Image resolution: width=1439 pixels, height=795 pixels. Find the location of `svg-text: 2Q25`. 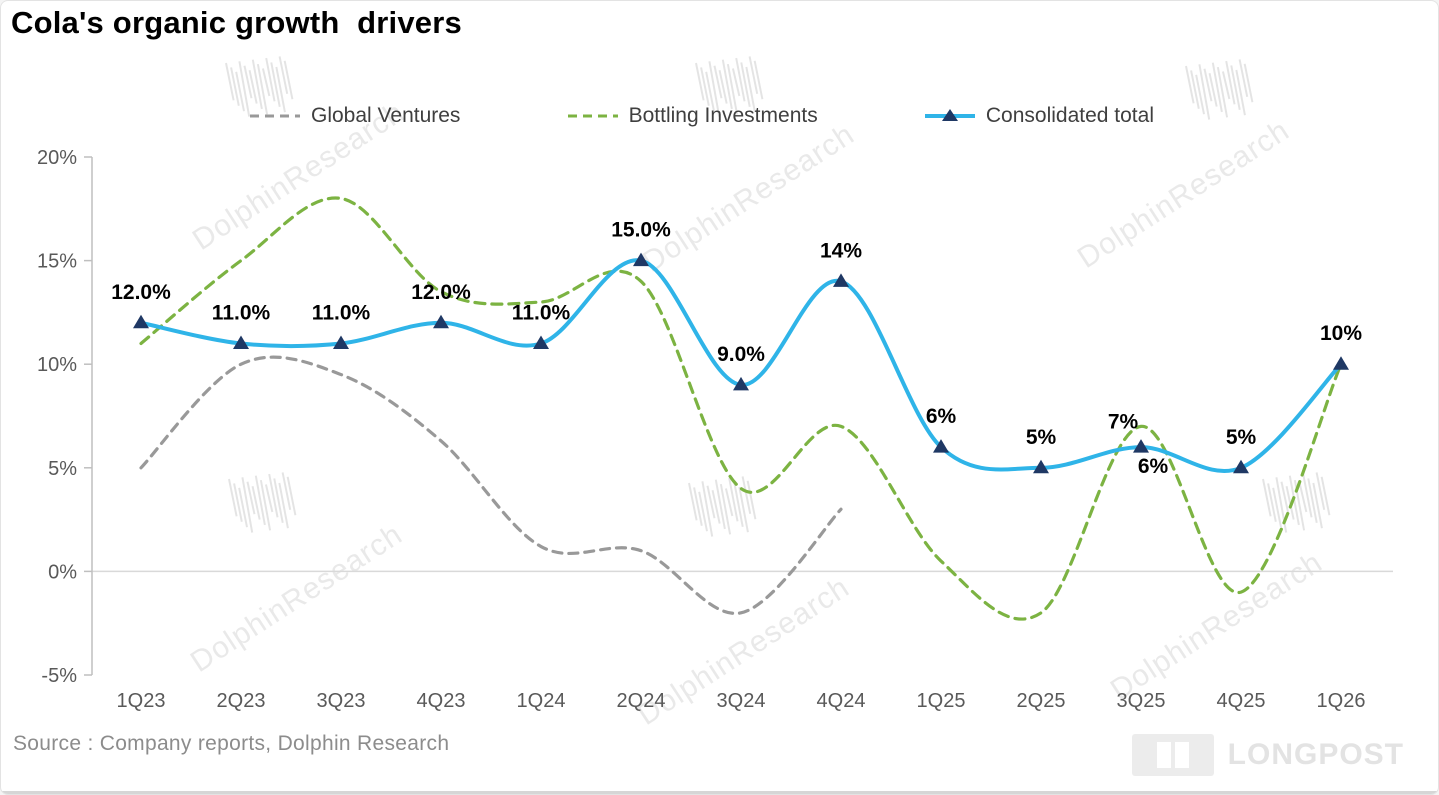

svg-text: 2Q25 is located at coordinates (1041, 701).